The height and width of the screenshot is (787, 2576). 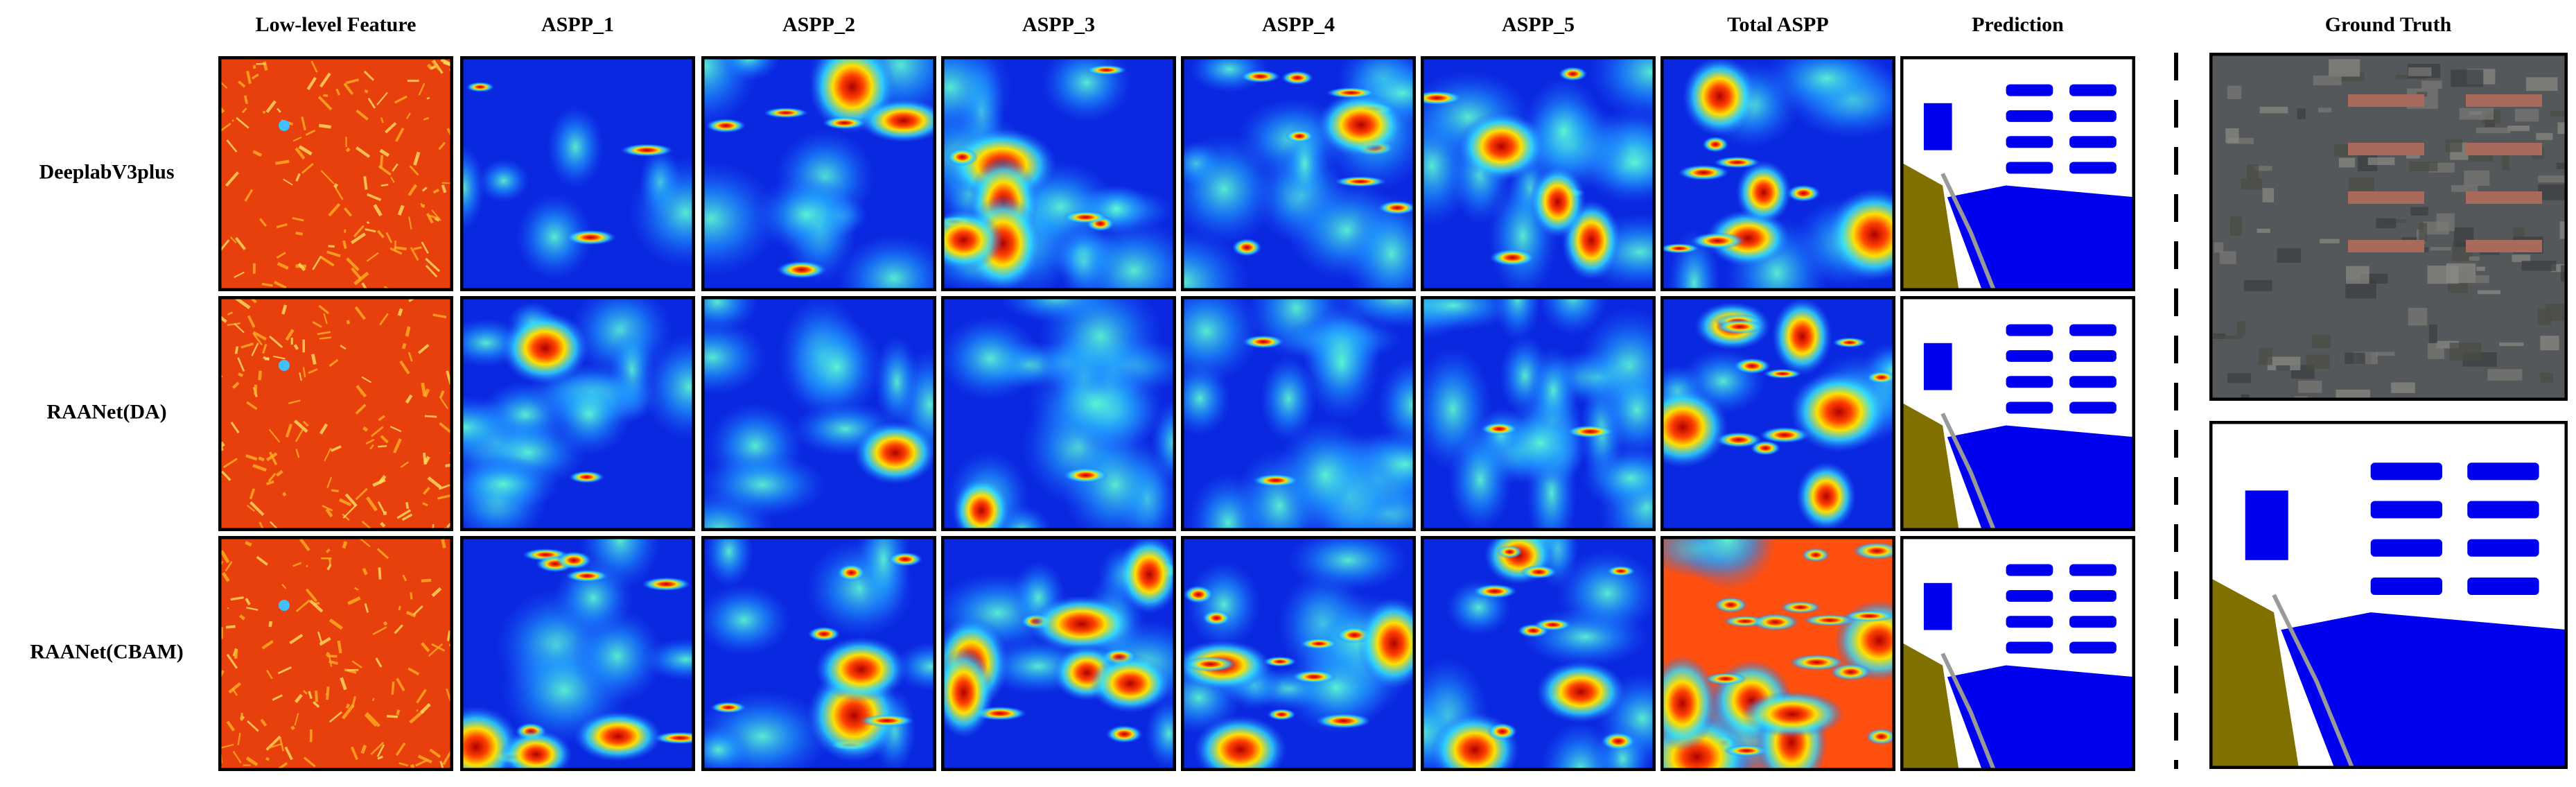 I want to click on column-header: Low-level Feature, so click(x=336, y=24).